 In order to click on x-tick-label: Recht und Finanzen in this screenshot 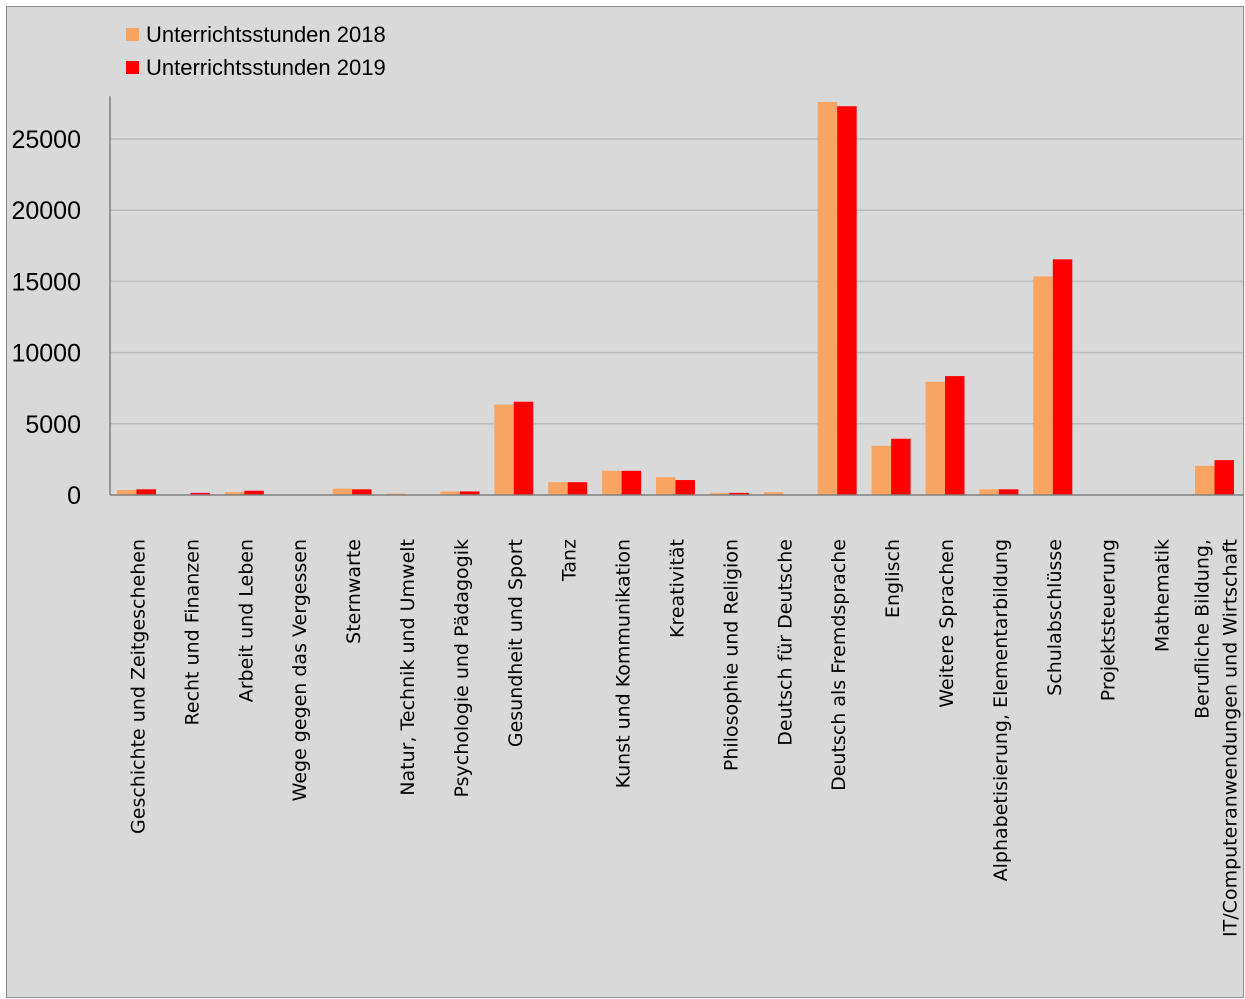, I will do `click(192, 632)`.